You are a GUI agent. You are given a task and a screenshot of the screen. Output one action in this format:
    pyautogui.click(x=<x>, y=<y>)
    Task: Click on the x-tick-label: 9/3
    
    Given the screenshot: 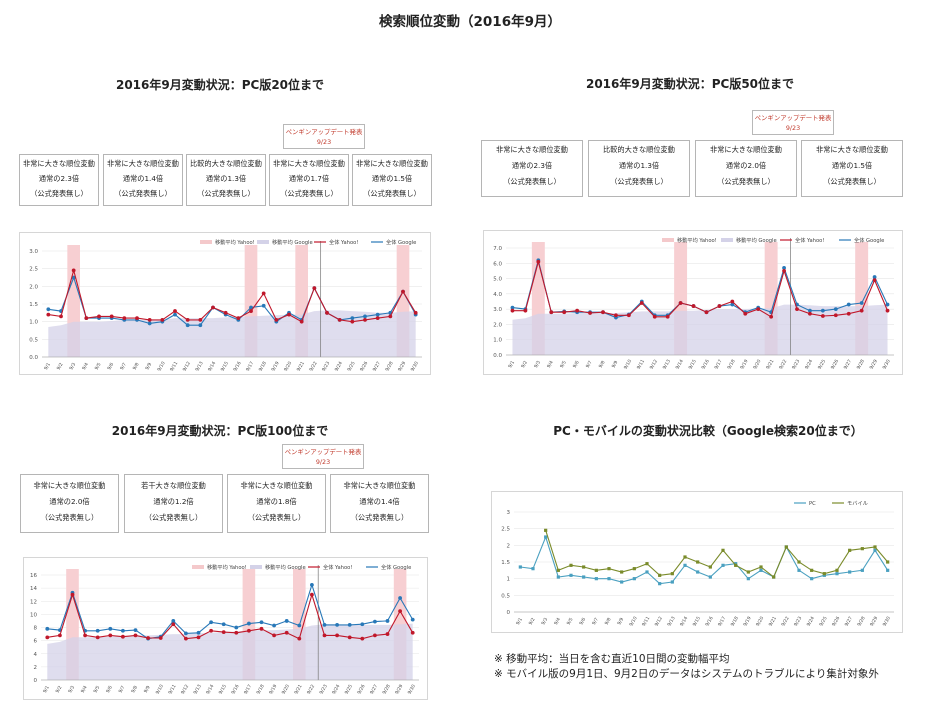 What is the action you would take?
    pyautogui.click(x=537, y=364)
    